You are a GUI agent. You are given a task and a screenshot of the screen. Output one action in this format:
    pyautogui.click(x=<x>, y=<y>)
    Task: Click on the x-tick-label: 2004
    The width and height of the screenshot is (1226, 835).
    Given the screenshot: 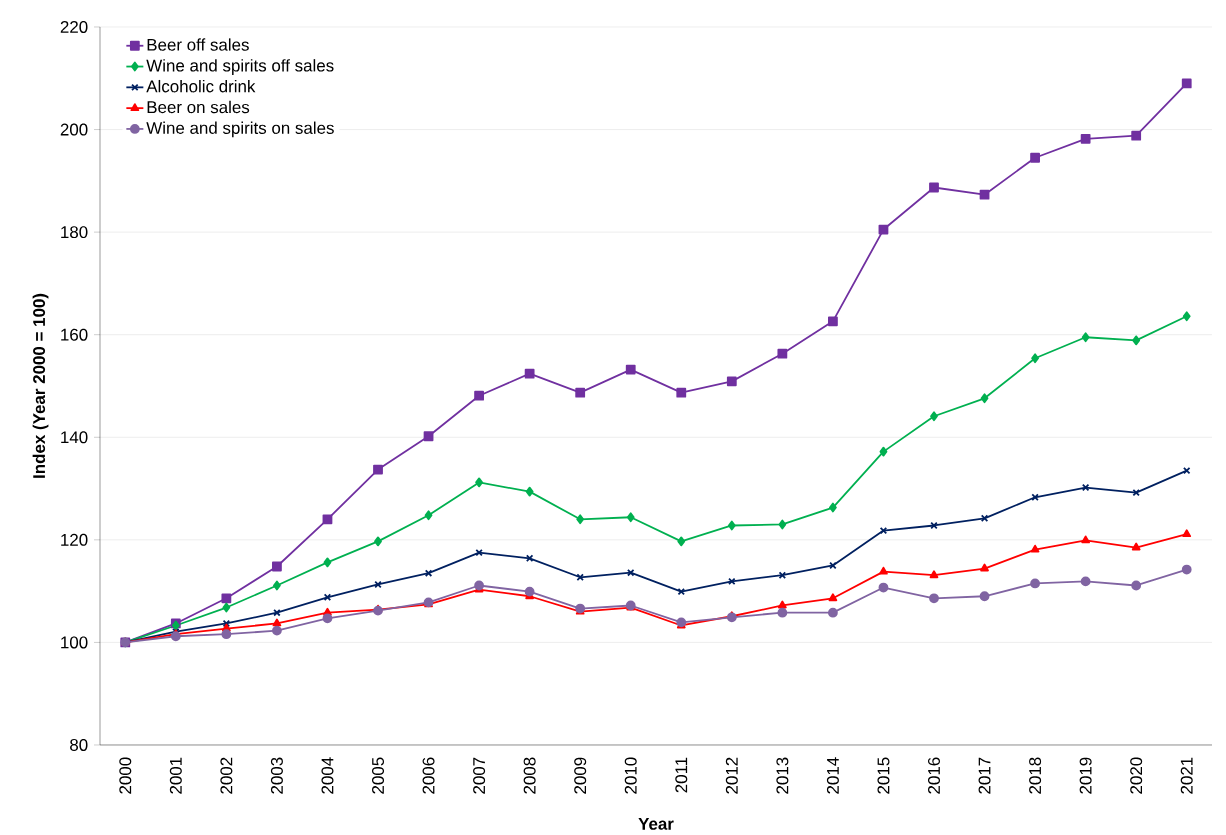 What is the action you would take?
    pyautogui.click(x=327, y=775)
    